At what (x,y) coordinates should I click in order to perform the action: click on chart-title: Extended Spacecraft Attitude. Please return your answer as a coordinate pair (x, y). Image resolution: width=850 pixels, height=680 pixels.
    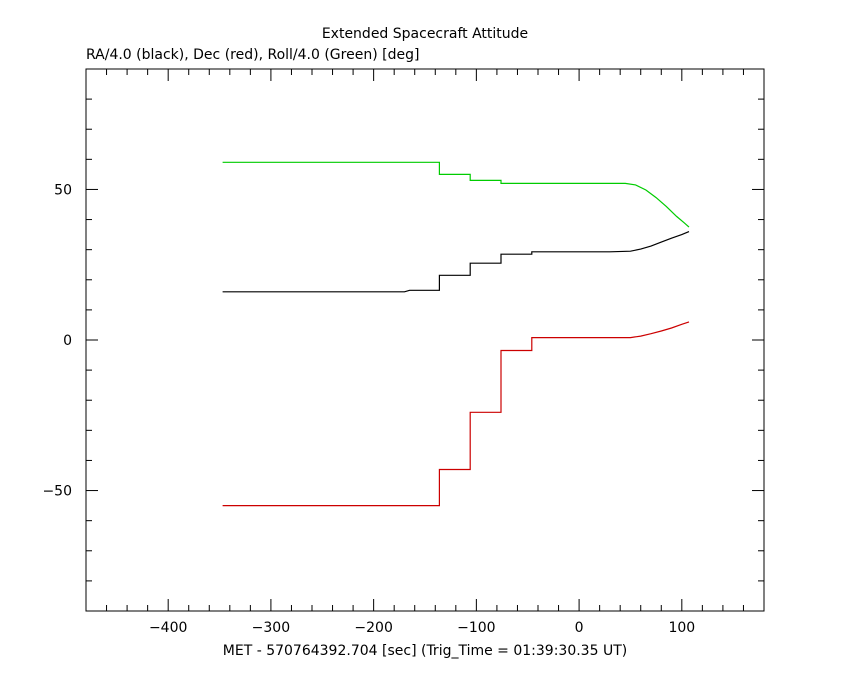
    Looking at the image, I should click on (425, 34).